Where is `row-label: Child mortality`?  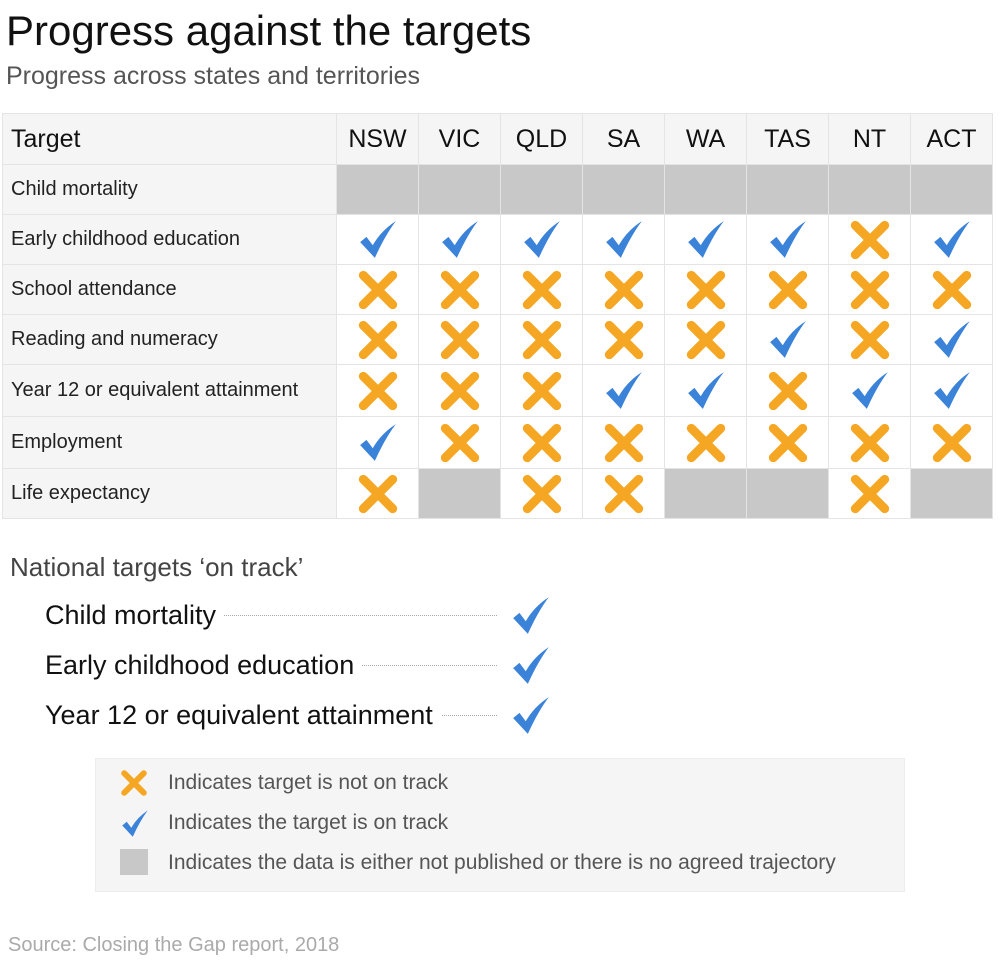
row-label: Child mortality is located at coordinates (169, 189).